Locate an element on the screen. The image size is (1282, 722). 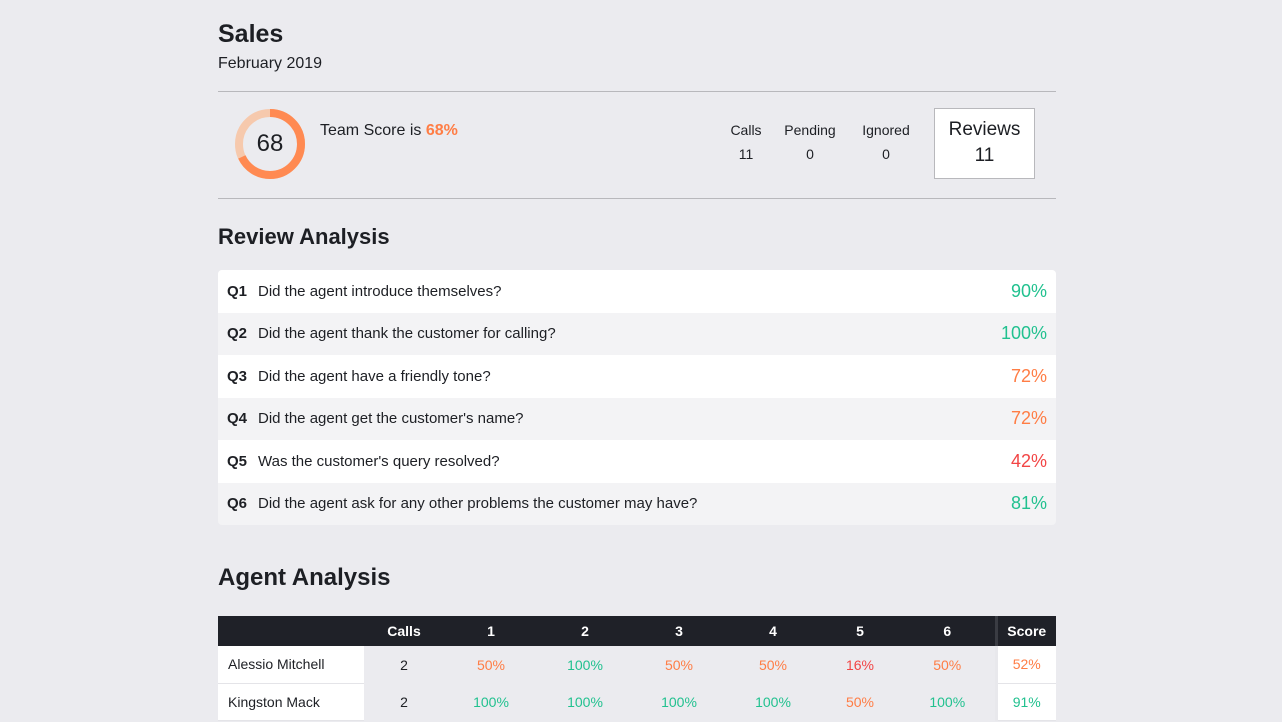
agent-analysis-title: Agent Analysis is located at coordinates (304, 577).